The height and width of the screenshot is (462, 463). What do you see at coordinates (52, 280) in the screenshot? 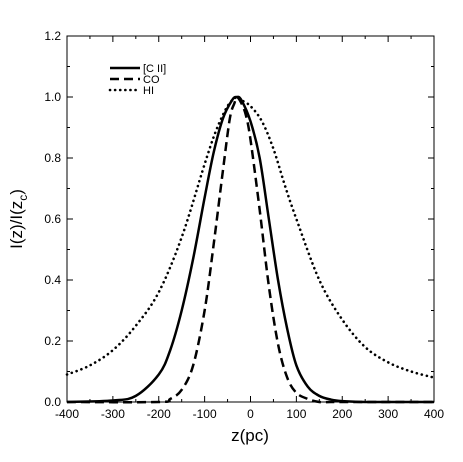
I see `y-tick-label: 0.4` at bounding box center [52, 280].